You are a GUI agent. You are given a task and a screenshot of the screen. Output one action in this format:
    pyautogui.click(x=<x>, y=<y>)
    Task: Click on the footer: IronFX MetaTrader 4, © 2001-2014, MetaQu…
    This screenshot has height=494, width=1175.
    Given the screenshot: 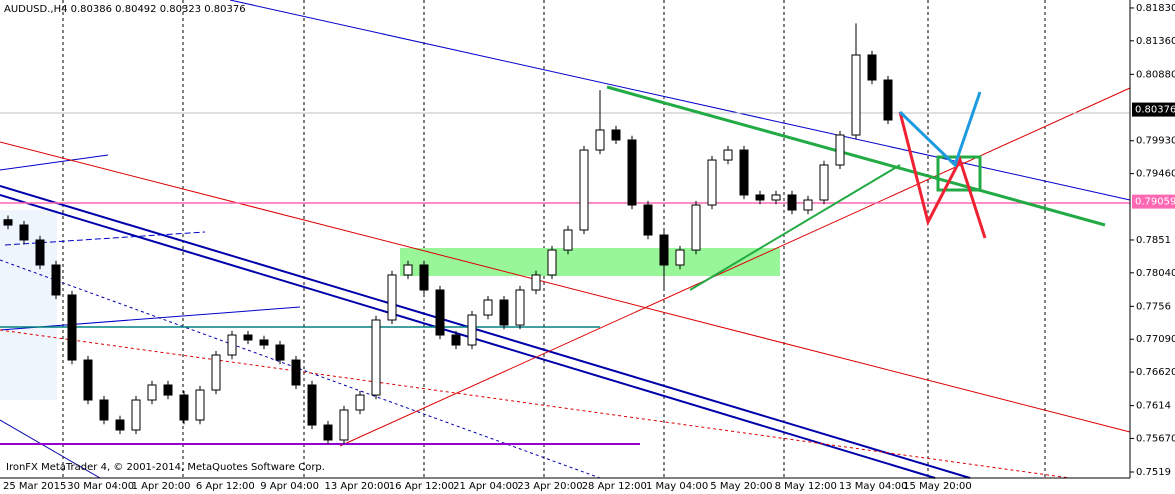 What is the action you would take?
    pyautogui.click(x=165, y=467)
    